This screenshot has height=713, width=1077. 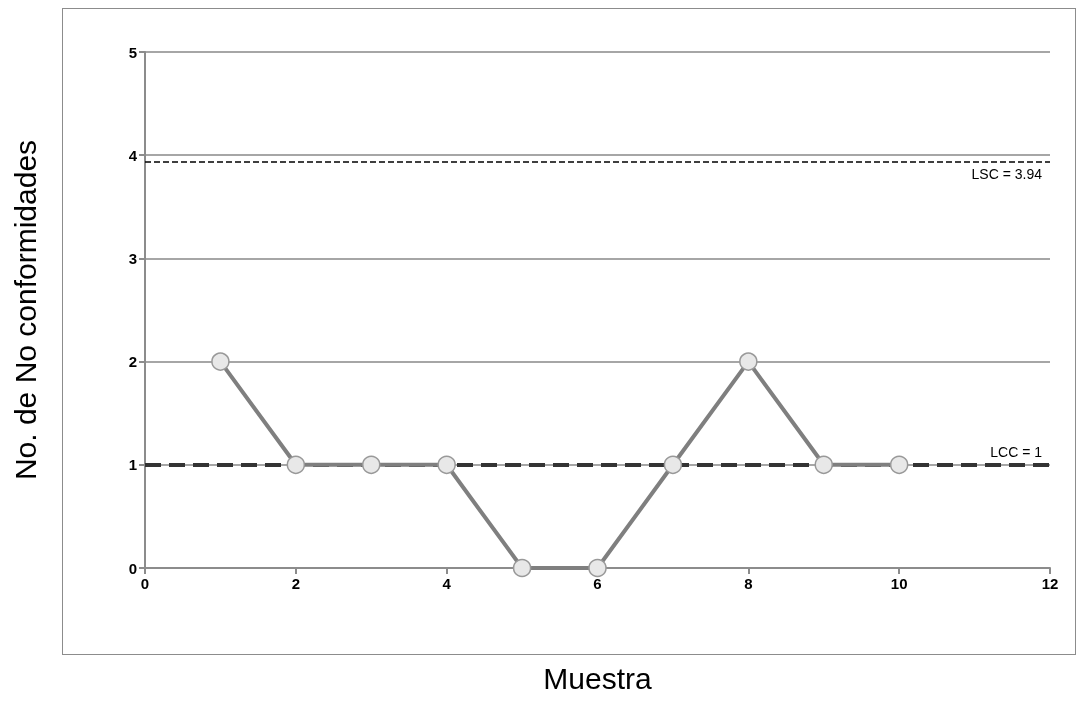 What do you see at coordinates (132, 52) in the screenshot?
I see `y-tick-label: 5` at bounding box center [132, 52].